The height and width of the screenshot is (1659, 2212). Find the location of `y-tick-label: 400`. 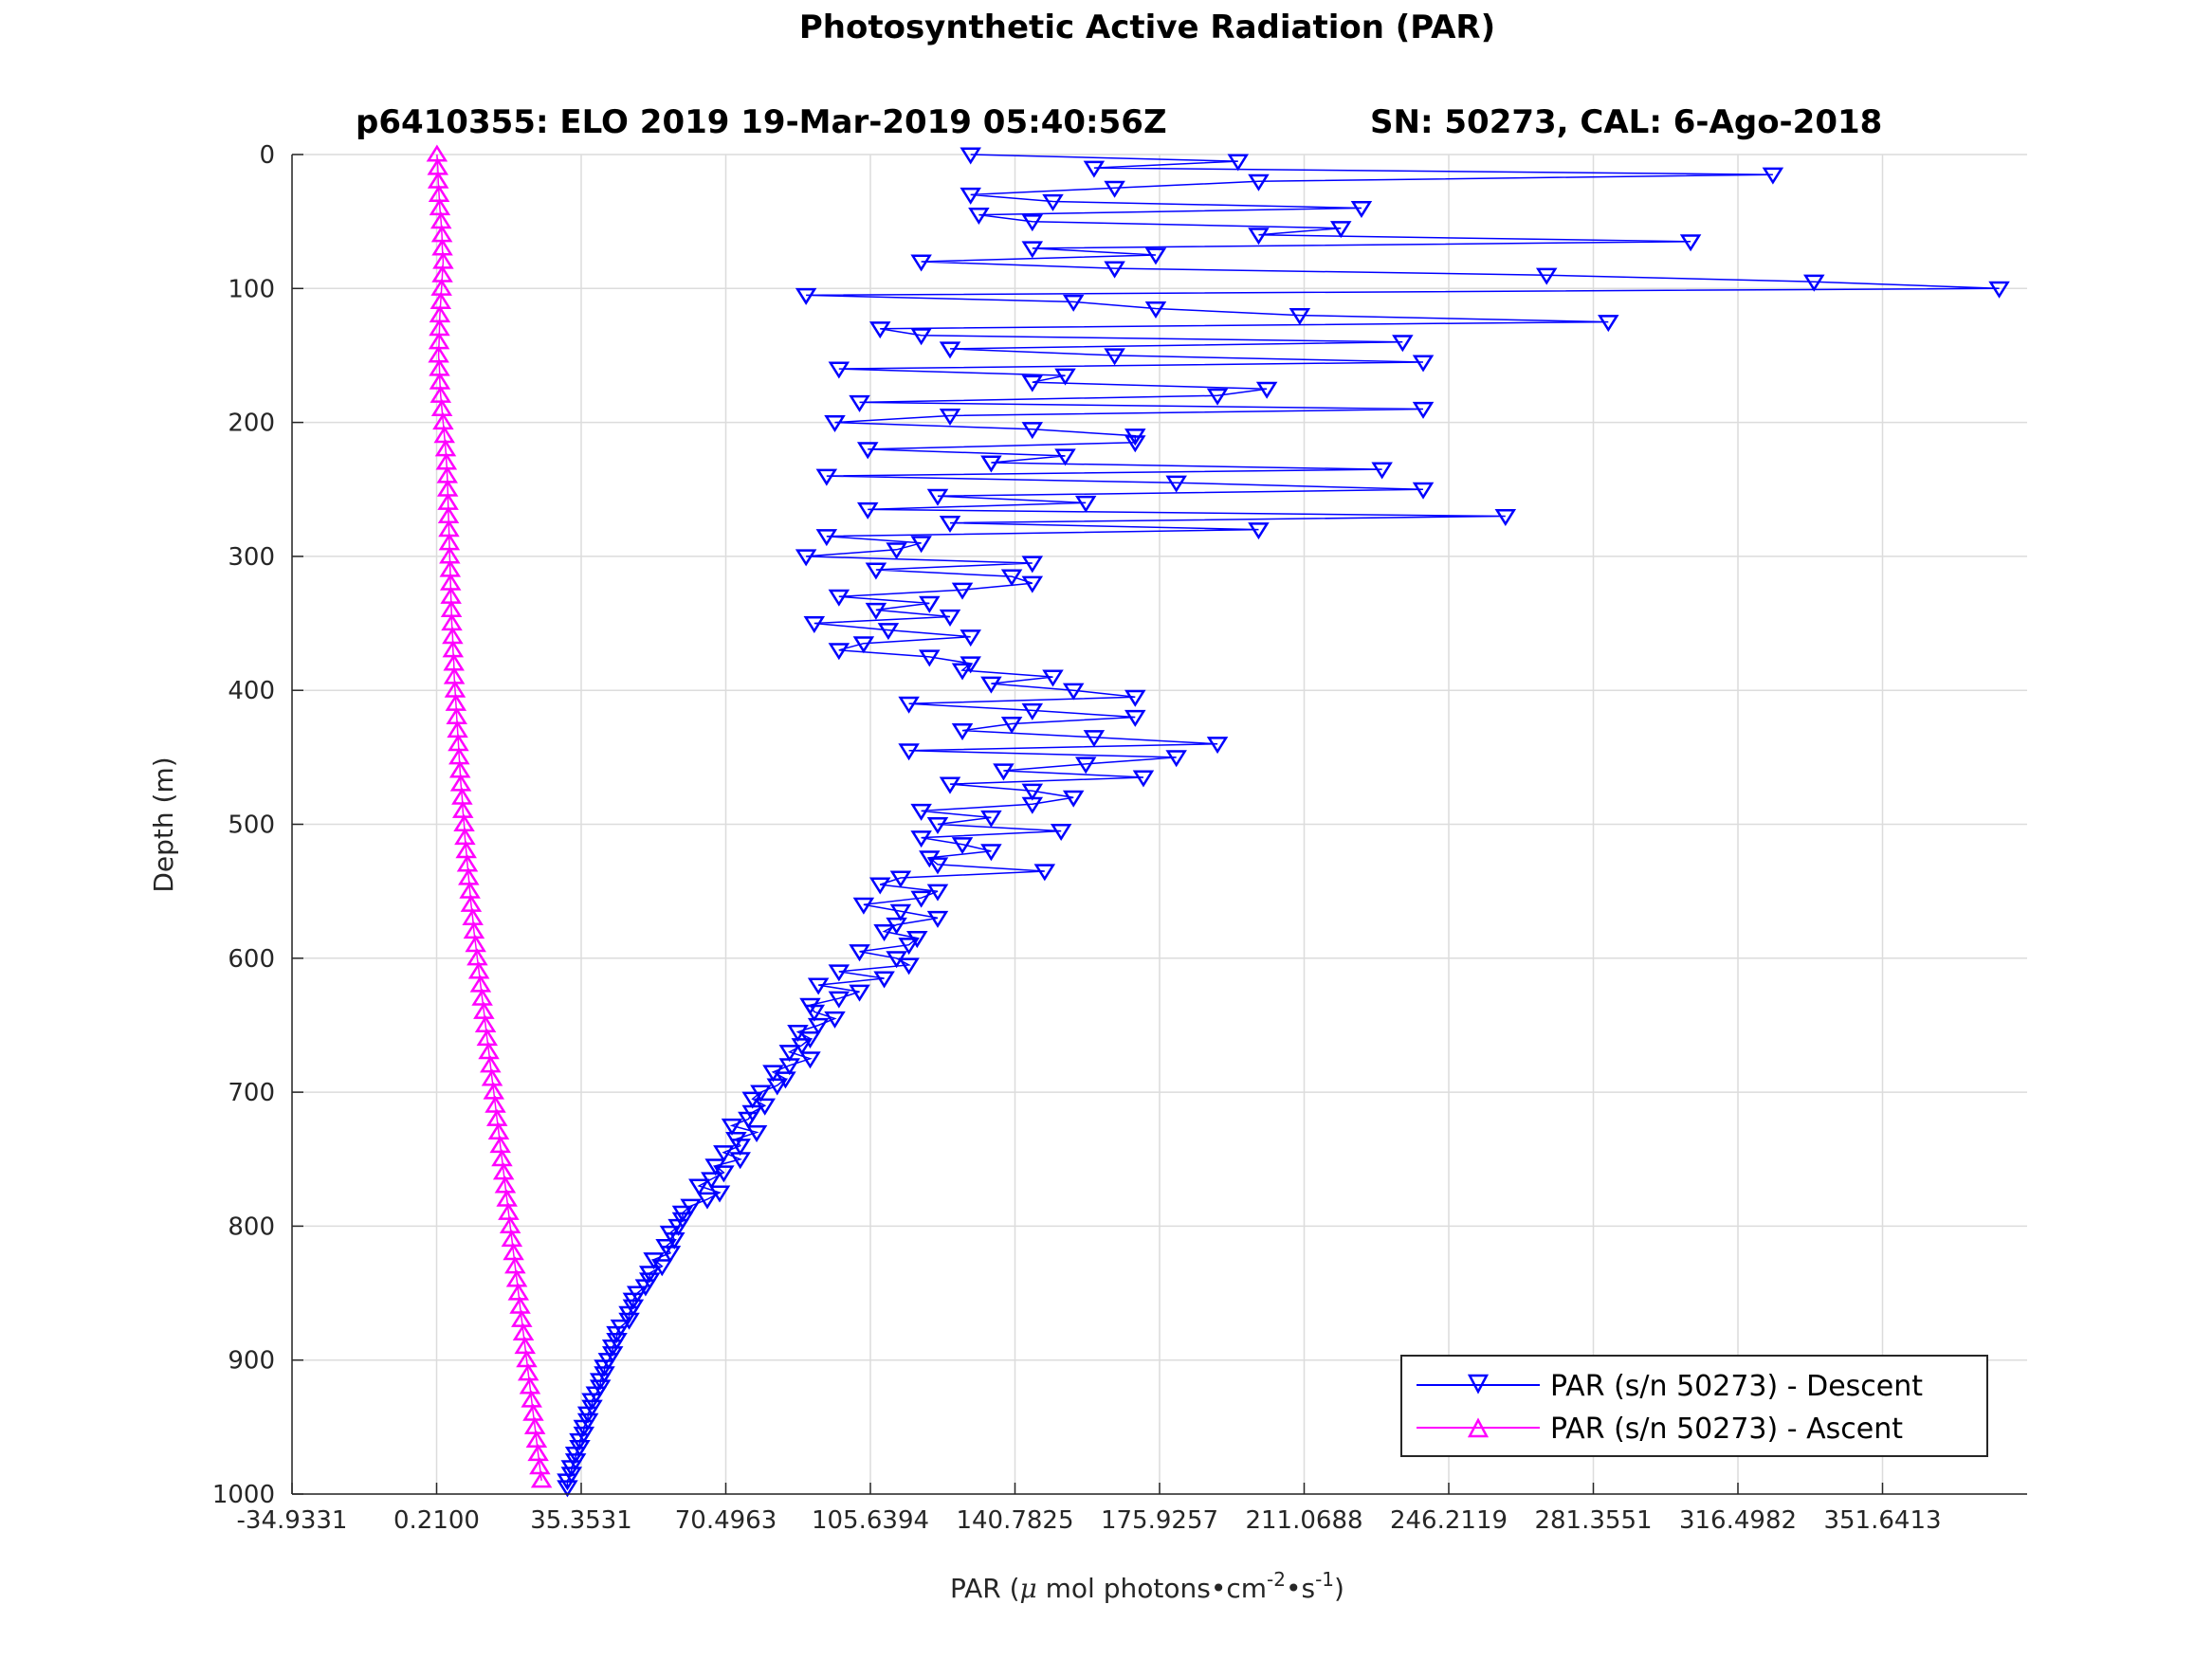

y-tick-label: 400 is located at coordinates (251, 691).